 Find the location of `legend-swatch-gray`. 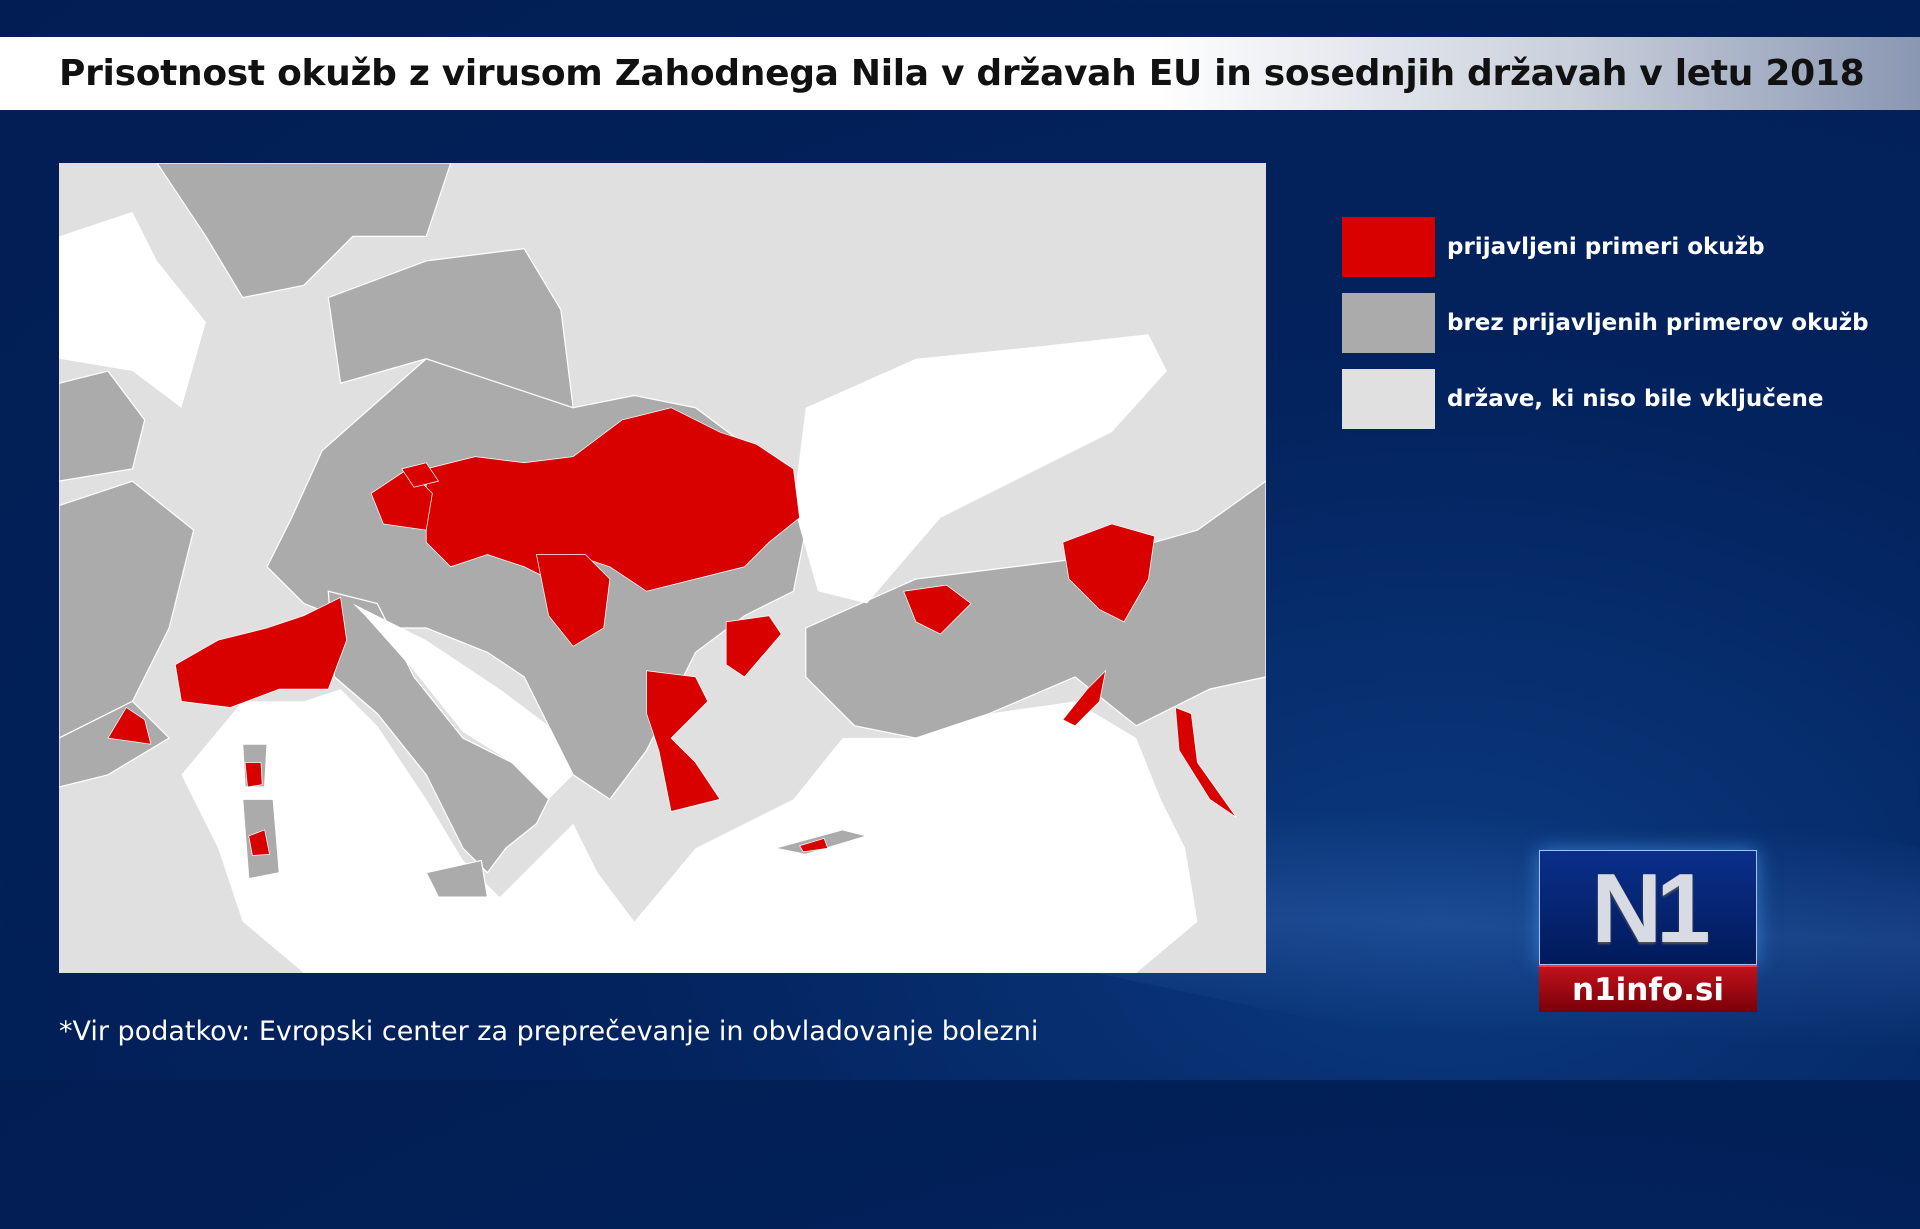

legend-swatch-gray is located at coordinates (1388, 323).